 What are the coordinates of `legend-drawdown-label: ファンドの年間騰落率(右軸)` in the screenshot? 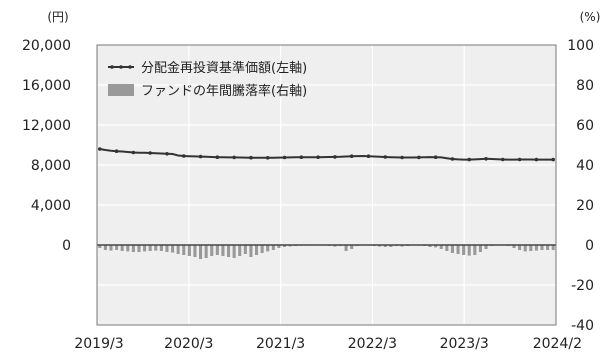 It's located at (224, 91).